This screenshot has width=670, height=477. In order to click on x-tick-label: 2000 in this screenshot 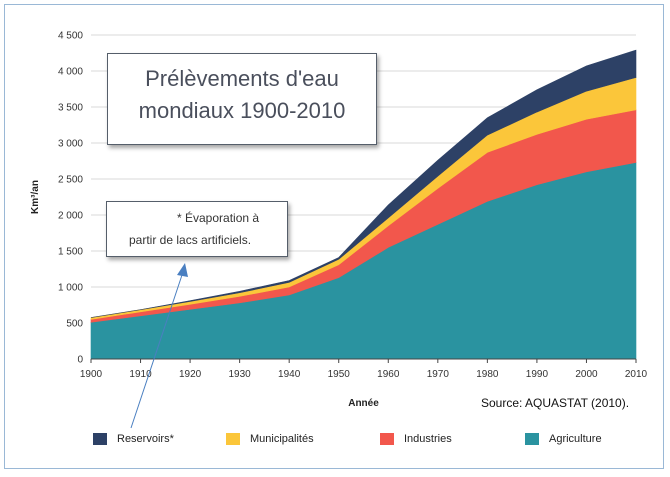, I will do `click(586, 374)`.